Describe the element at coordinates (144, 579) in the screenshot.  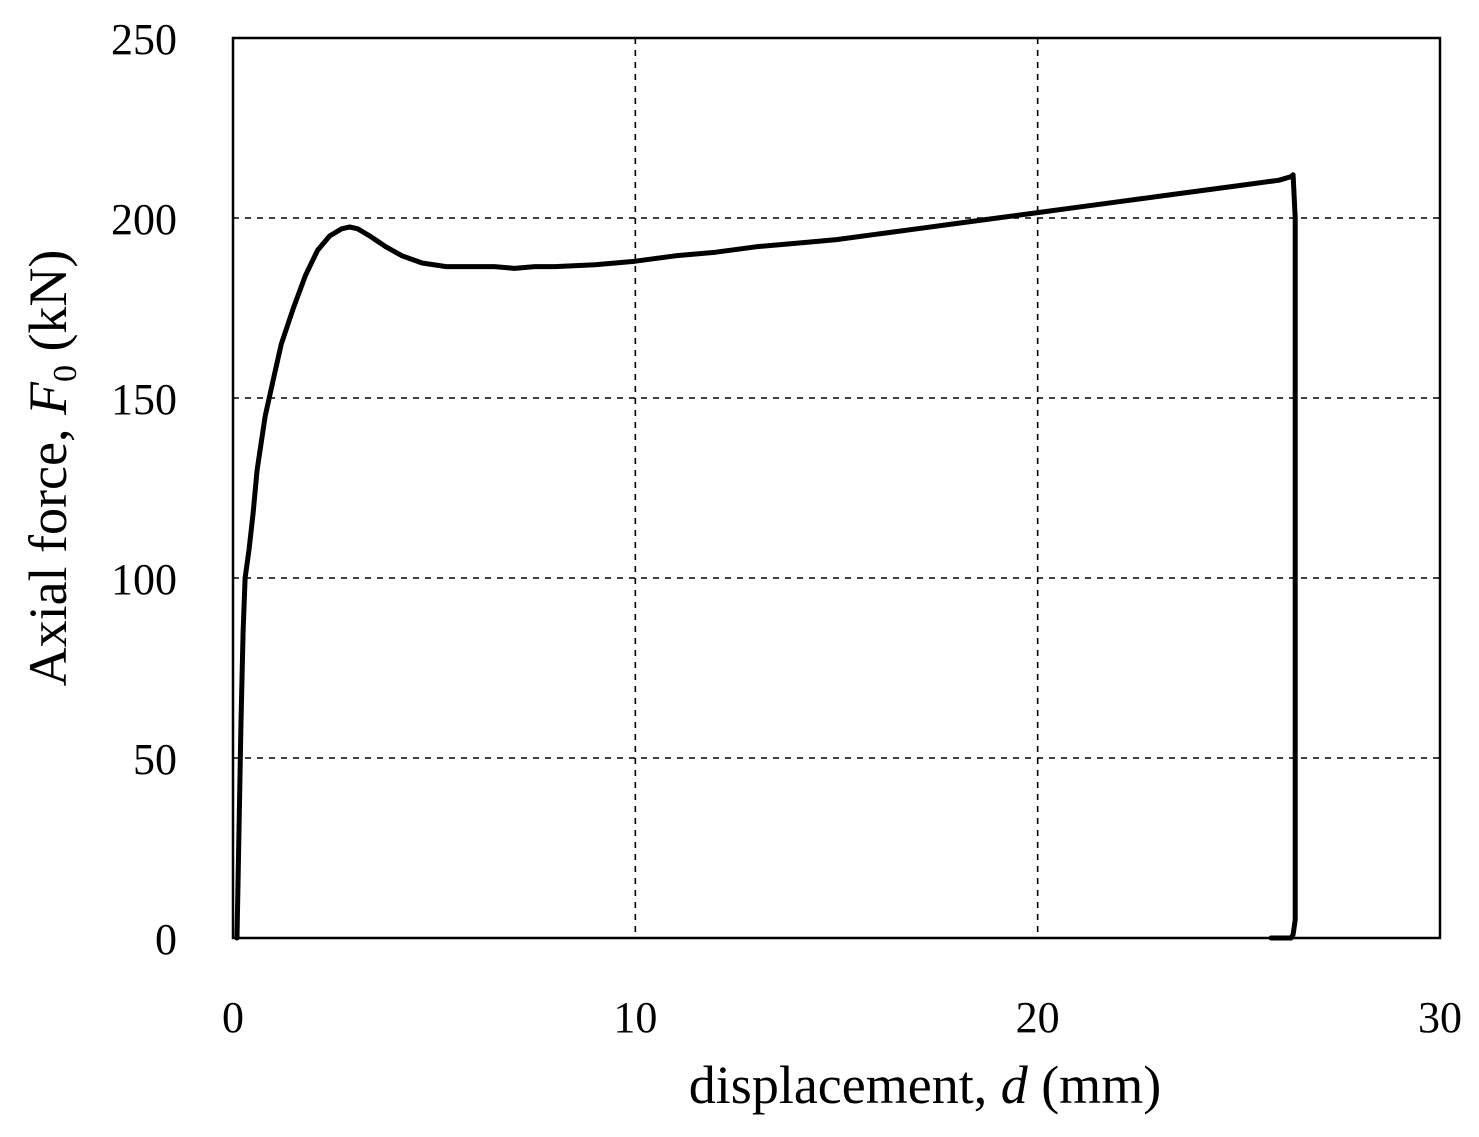
I see `y-tick-label: 100` at that location.